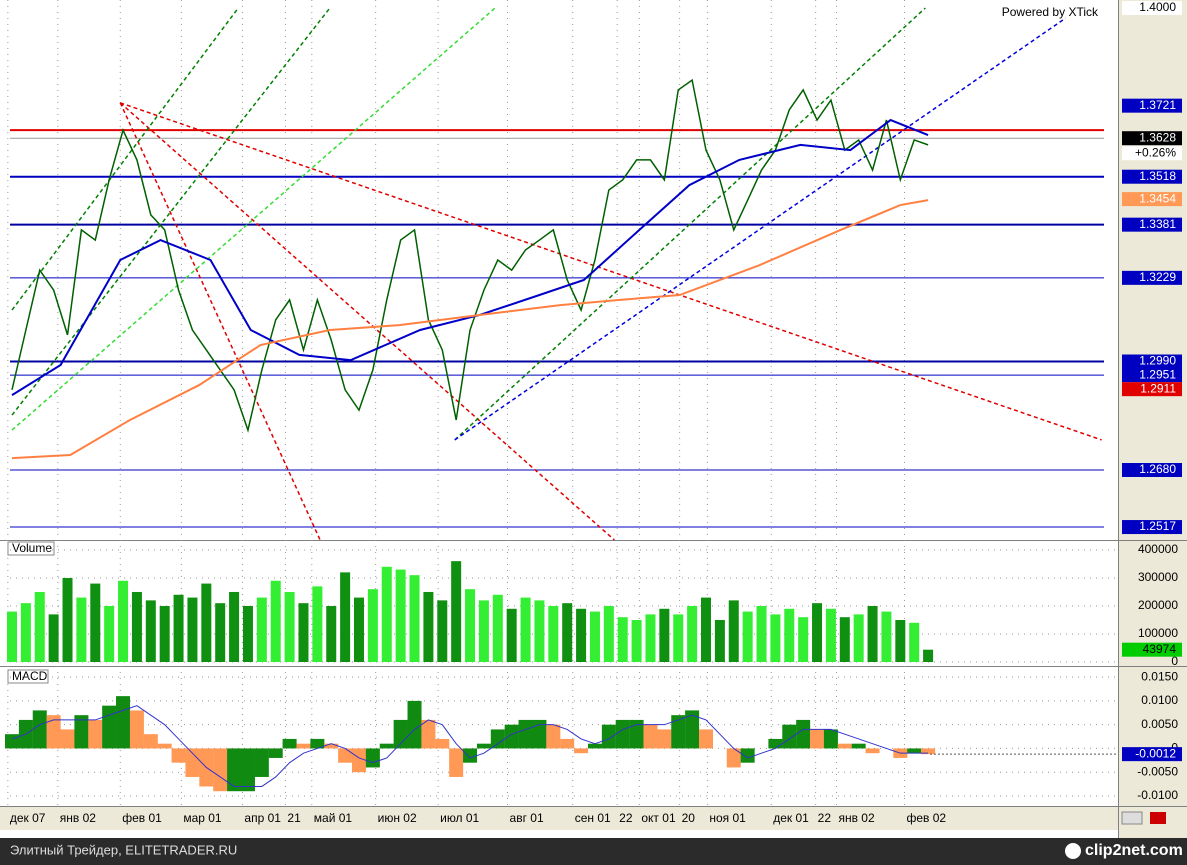 This screenshot has width=1187, height=865. What do you see at coordinates (1157, 374) in the screenshot?
I see `level-label: 1.2951` at bounding box center [1157, 374].